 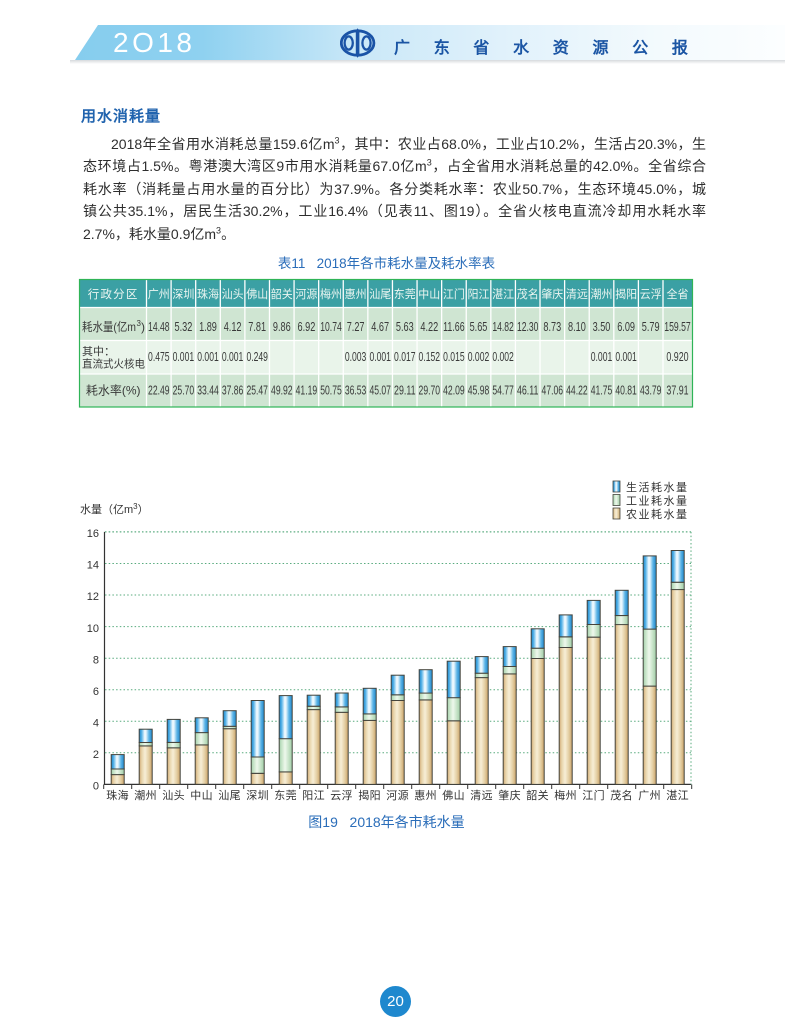 What do you see at coordinates (528, 326) in the screenshot?
I see `svg-text: 12.30` at bounding box center [528, 326].